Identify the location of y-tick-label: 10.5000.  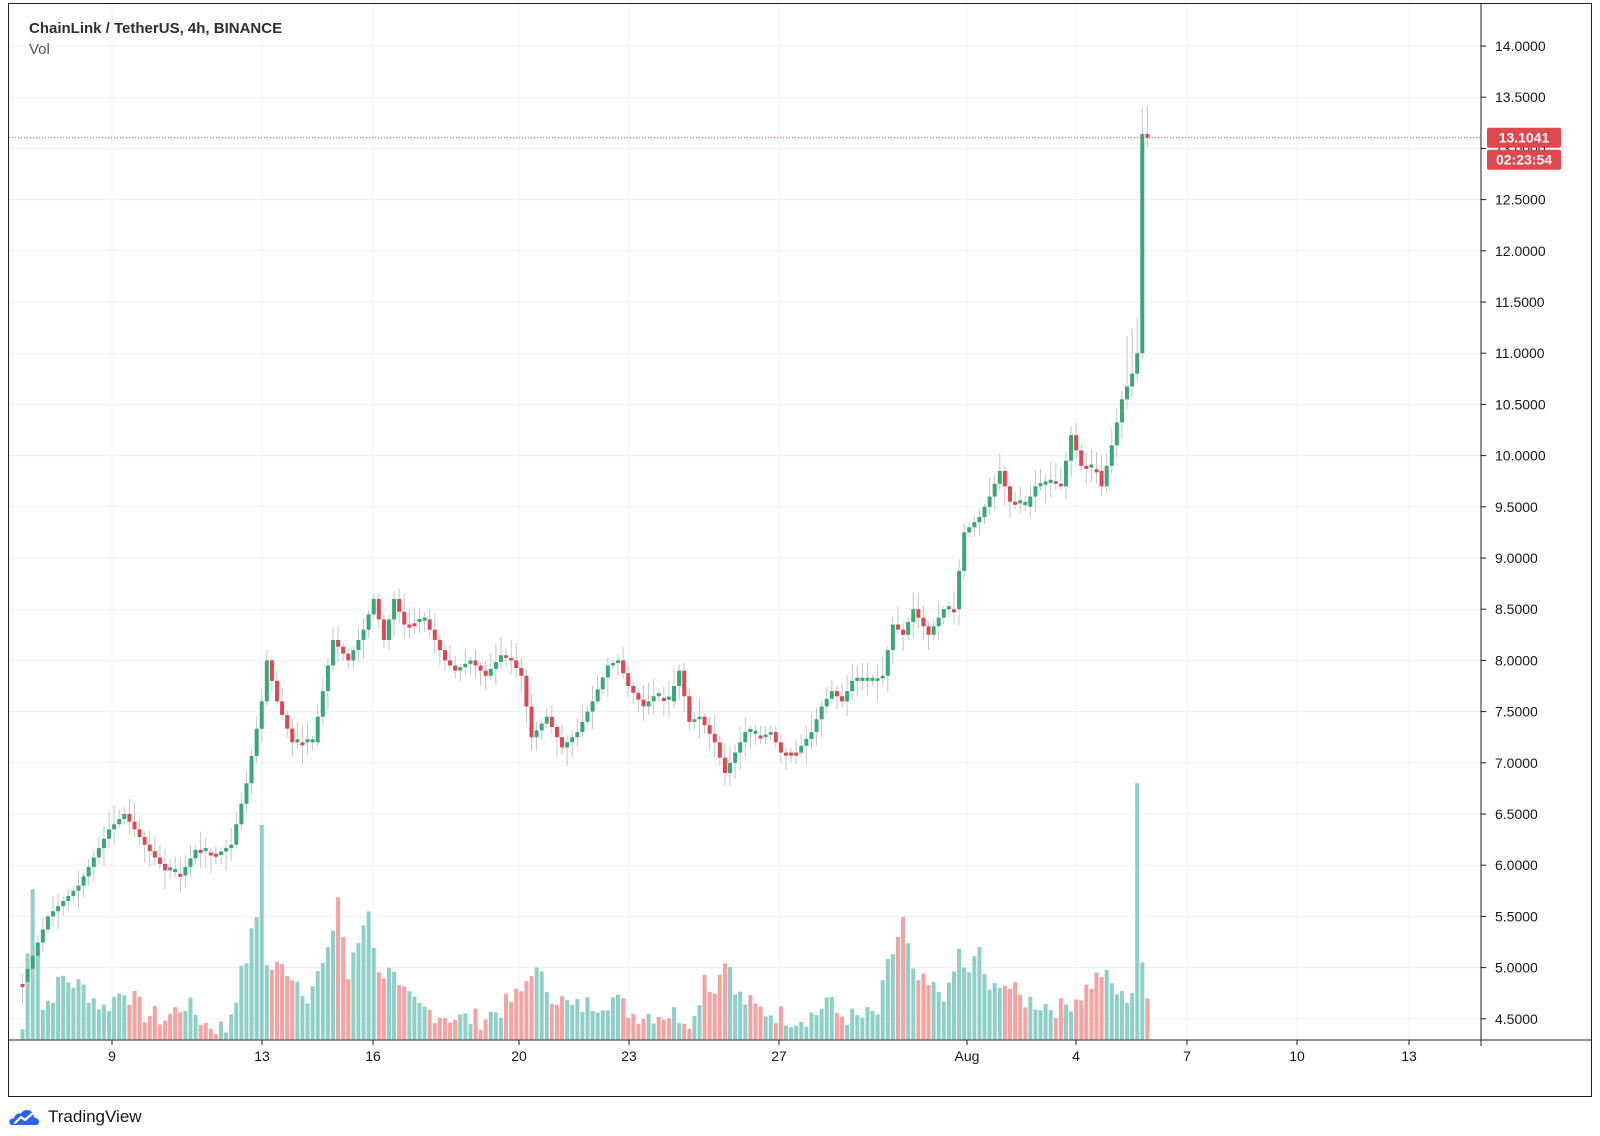
(1520, 404).